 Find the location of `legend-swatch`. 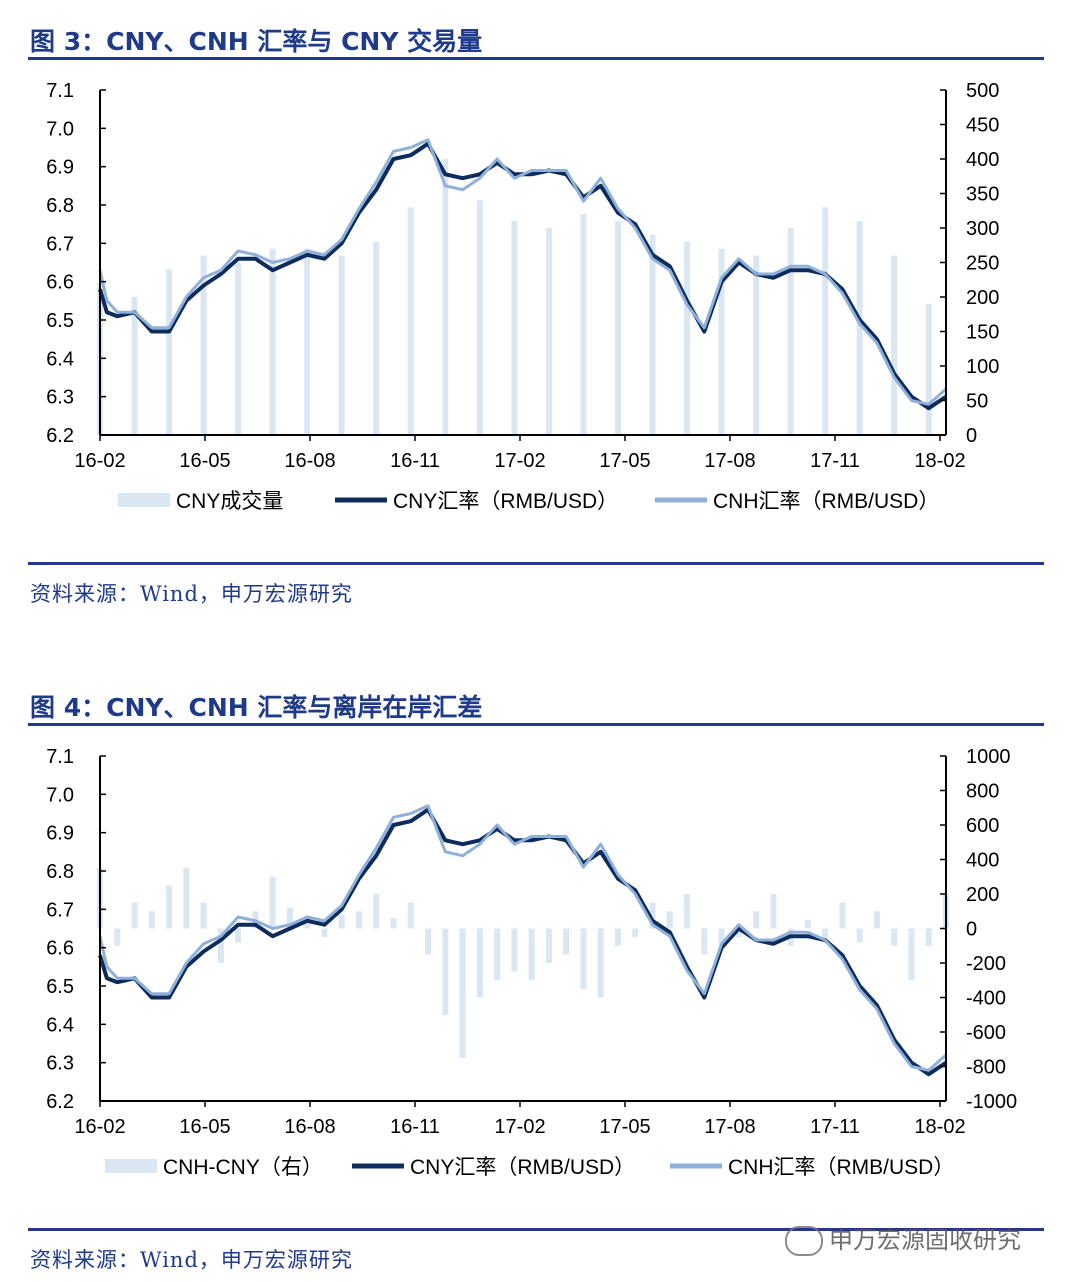

legend-swatch is located at coordinates (144, 500).